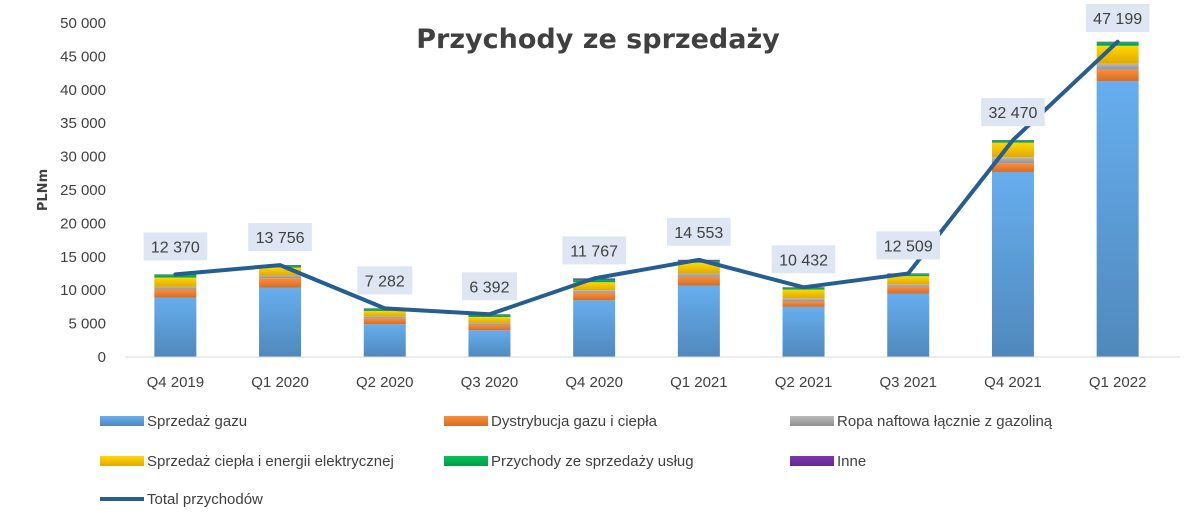 Image resolution: width=1198 pixels, height=520 pixels. Describe the element at coordinates (83, 257) in the screenshot. I see `y-tick-label: 15 000` at that location.